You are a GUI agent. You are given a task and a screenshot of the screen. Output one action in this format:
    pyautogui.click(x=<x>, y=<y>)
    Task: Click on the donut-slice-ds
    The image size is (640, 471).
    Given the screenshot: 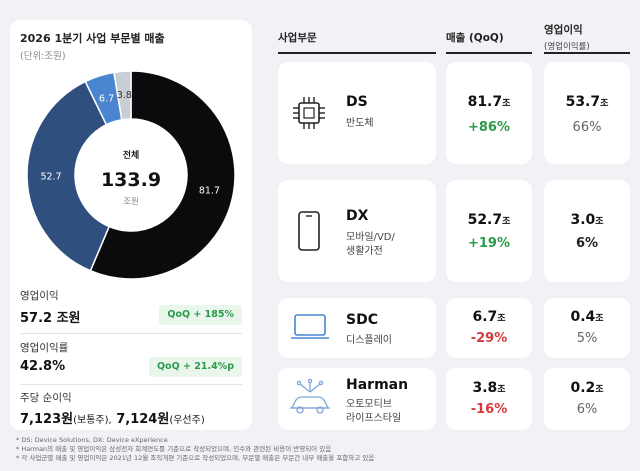 What is the action you would take?
    pyautogui.click(x=162, y=175)
    